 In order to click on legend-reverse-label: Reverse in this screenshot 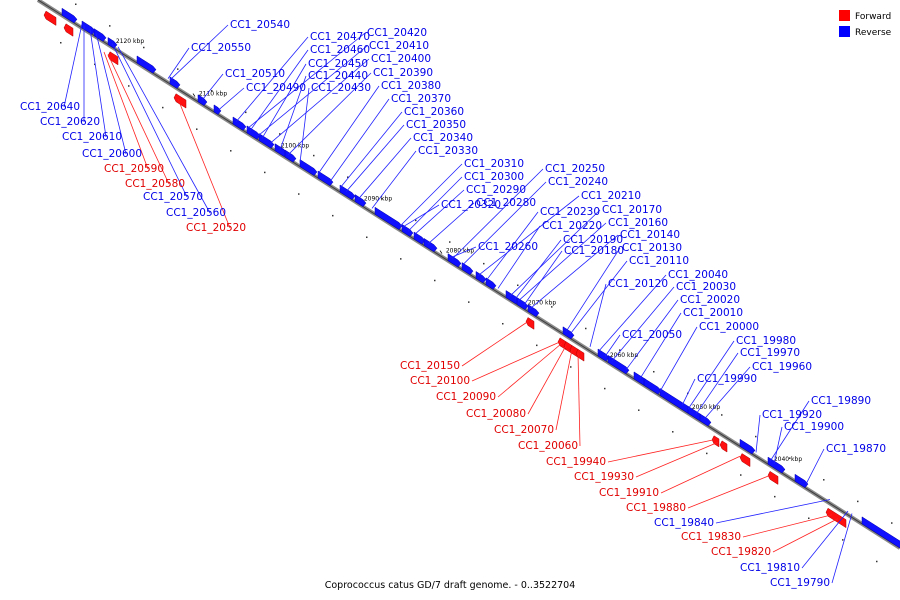, I will do `click(873, 33)`.